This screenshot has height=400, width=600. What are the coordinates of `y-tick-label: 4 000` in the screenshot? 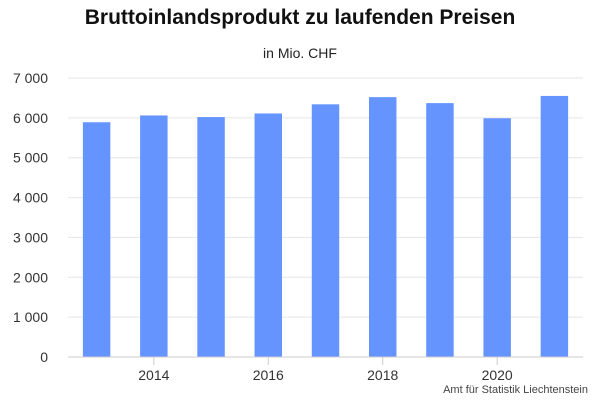 It's located at (30, 198).